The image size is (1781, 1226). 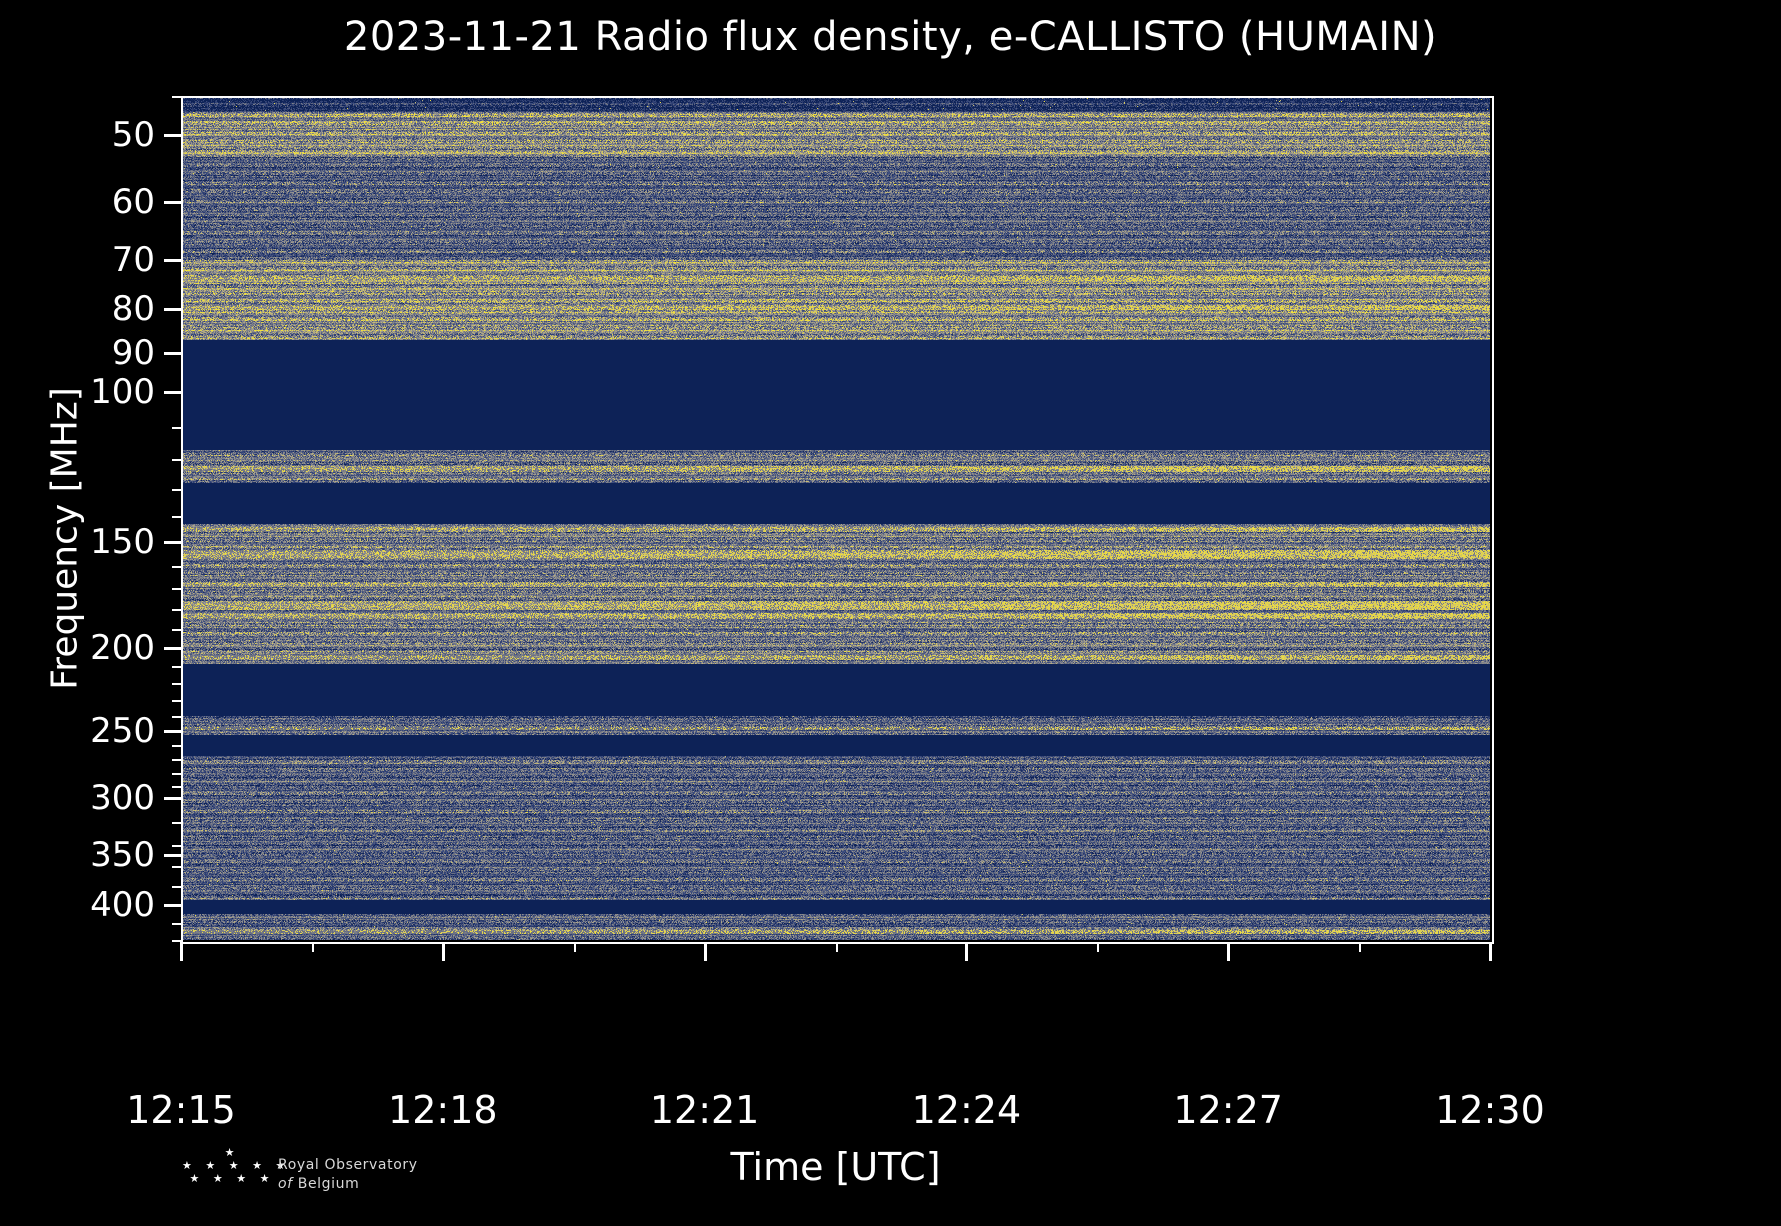 I want to click on y-tick-label: 150, so click(x=122, y=541).